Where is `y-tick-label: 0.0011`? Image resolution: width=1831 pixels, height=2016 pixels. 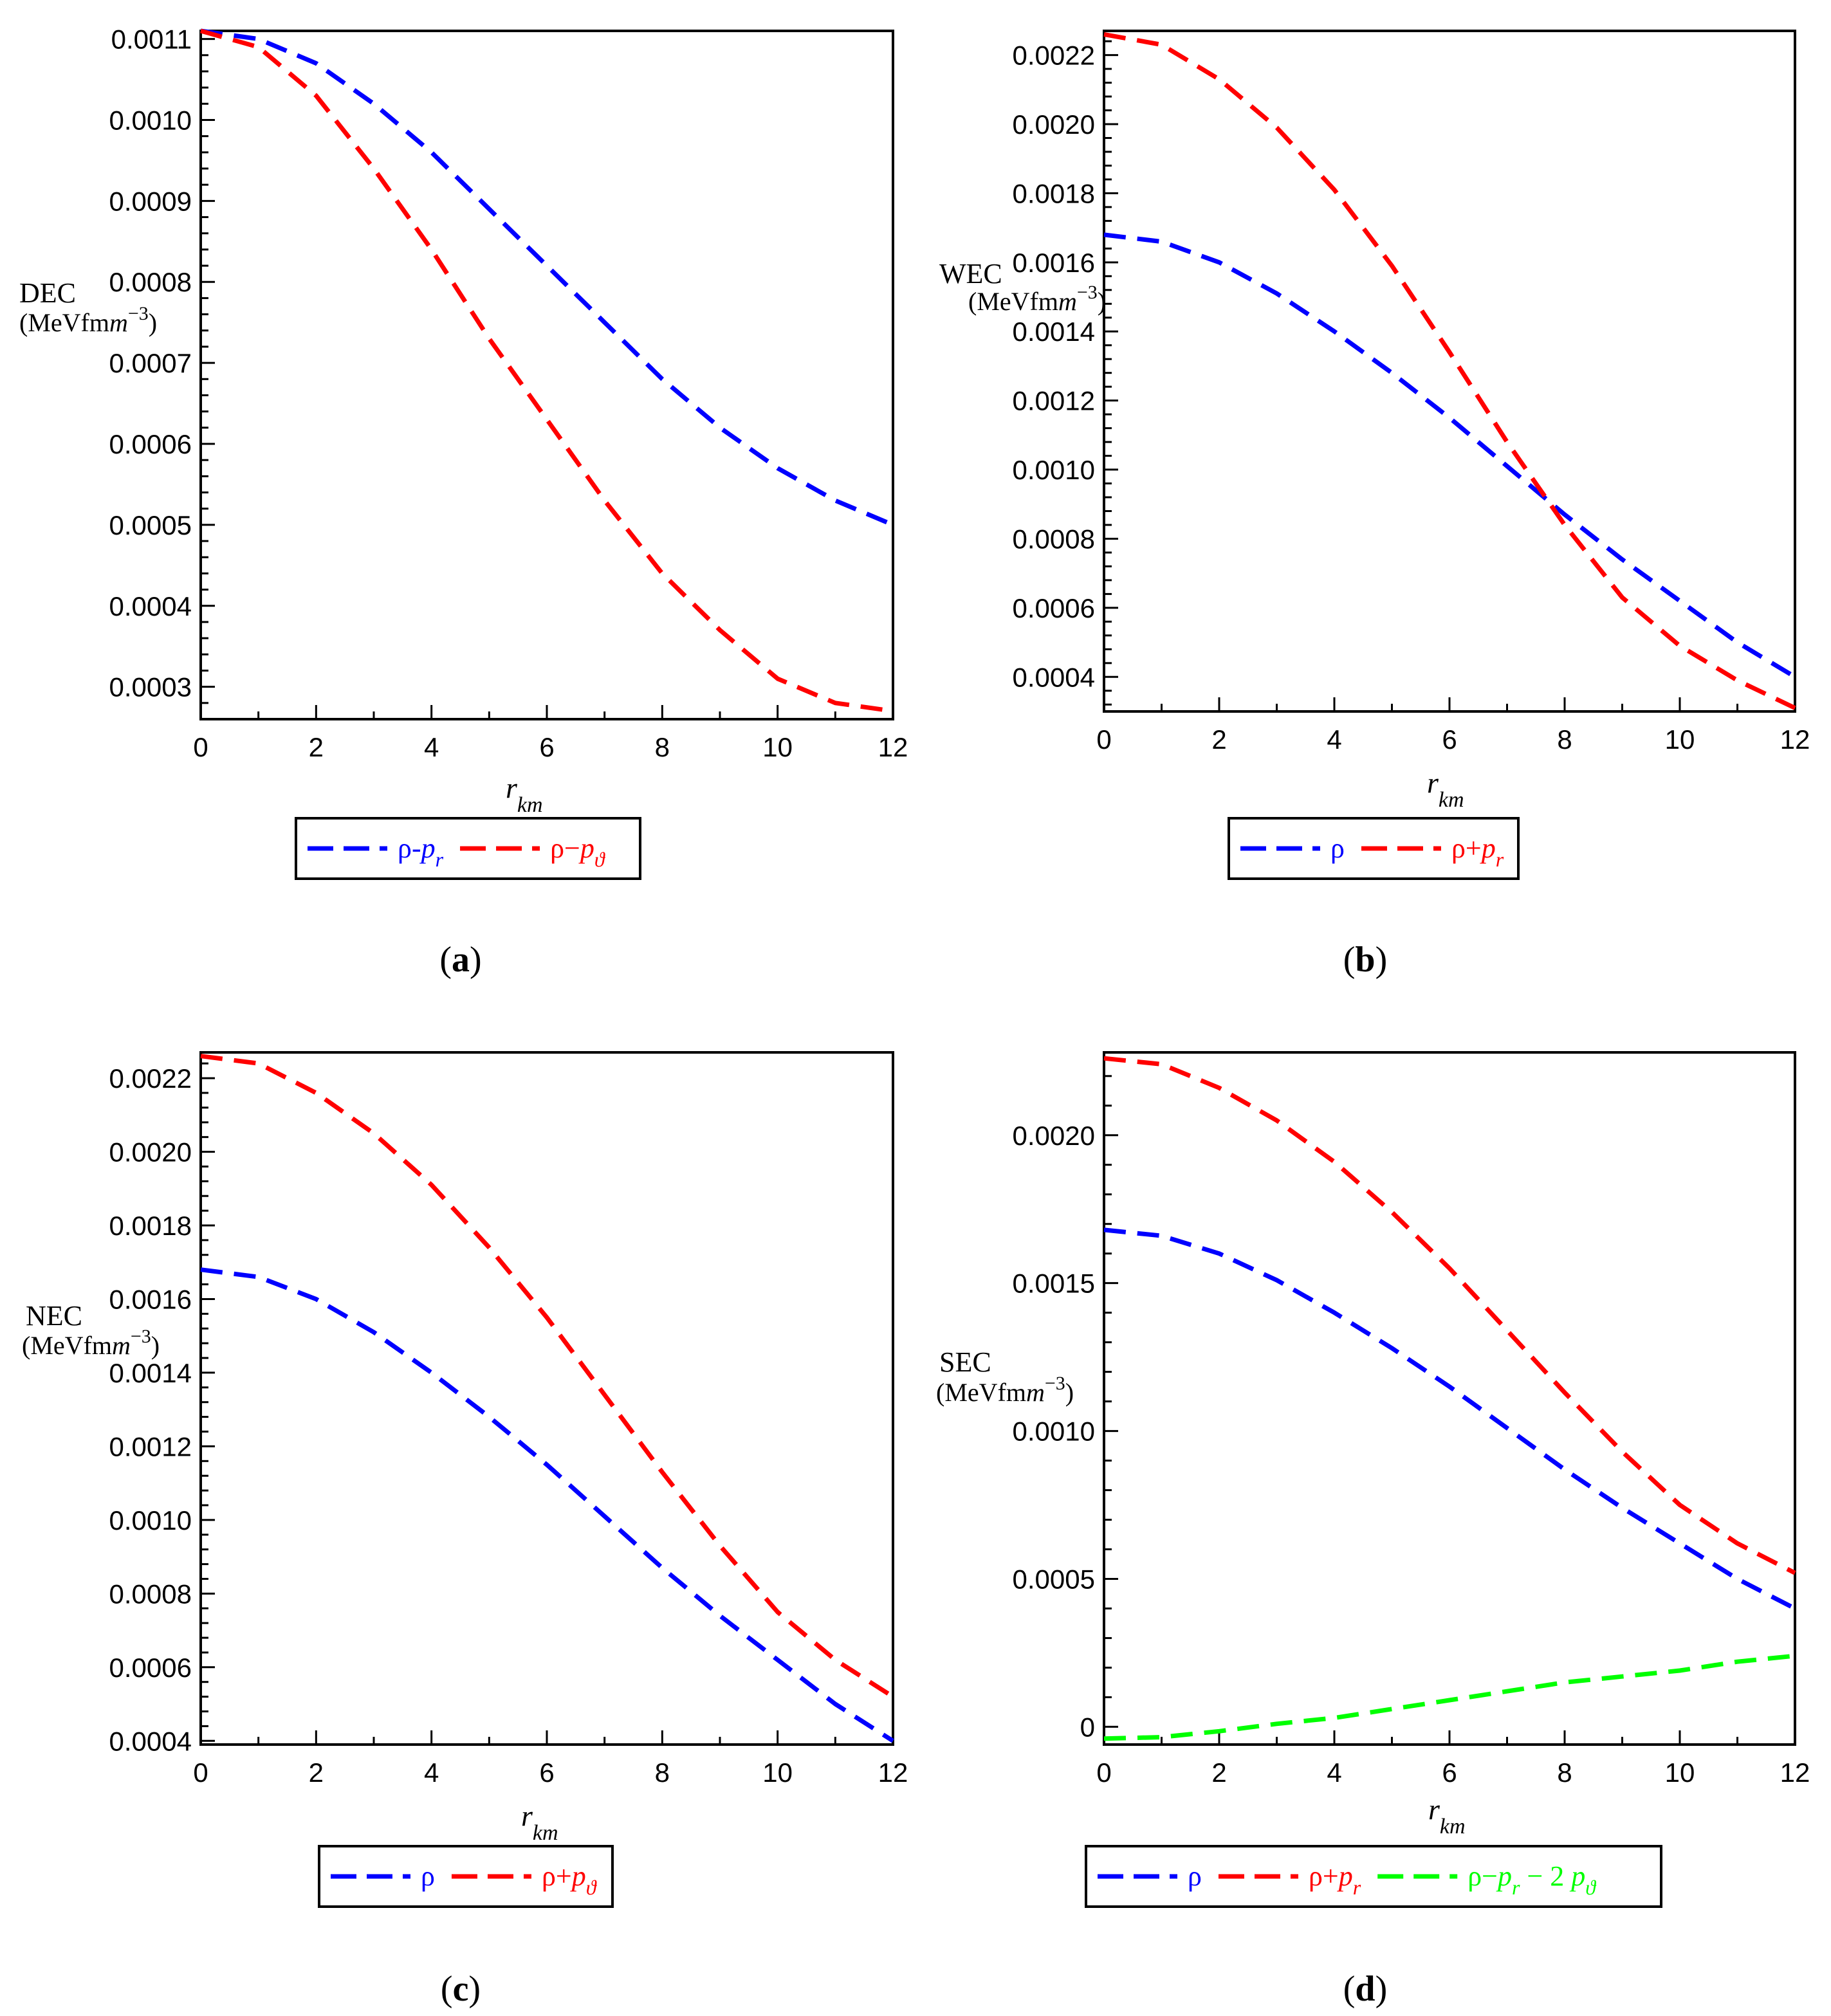
y-tick-label: 0.0011 is located at coordinates (151, 39).